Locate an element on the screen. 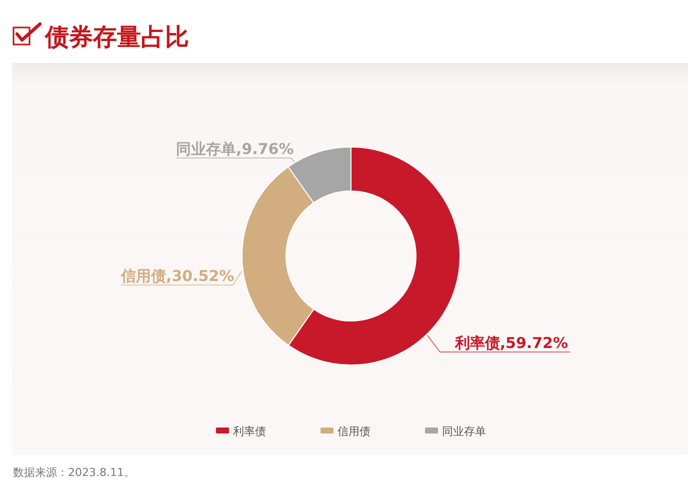 This screenshot has width=700, height=486. data-label: 同业存单,9.76% is located at coordinates (235, 149).